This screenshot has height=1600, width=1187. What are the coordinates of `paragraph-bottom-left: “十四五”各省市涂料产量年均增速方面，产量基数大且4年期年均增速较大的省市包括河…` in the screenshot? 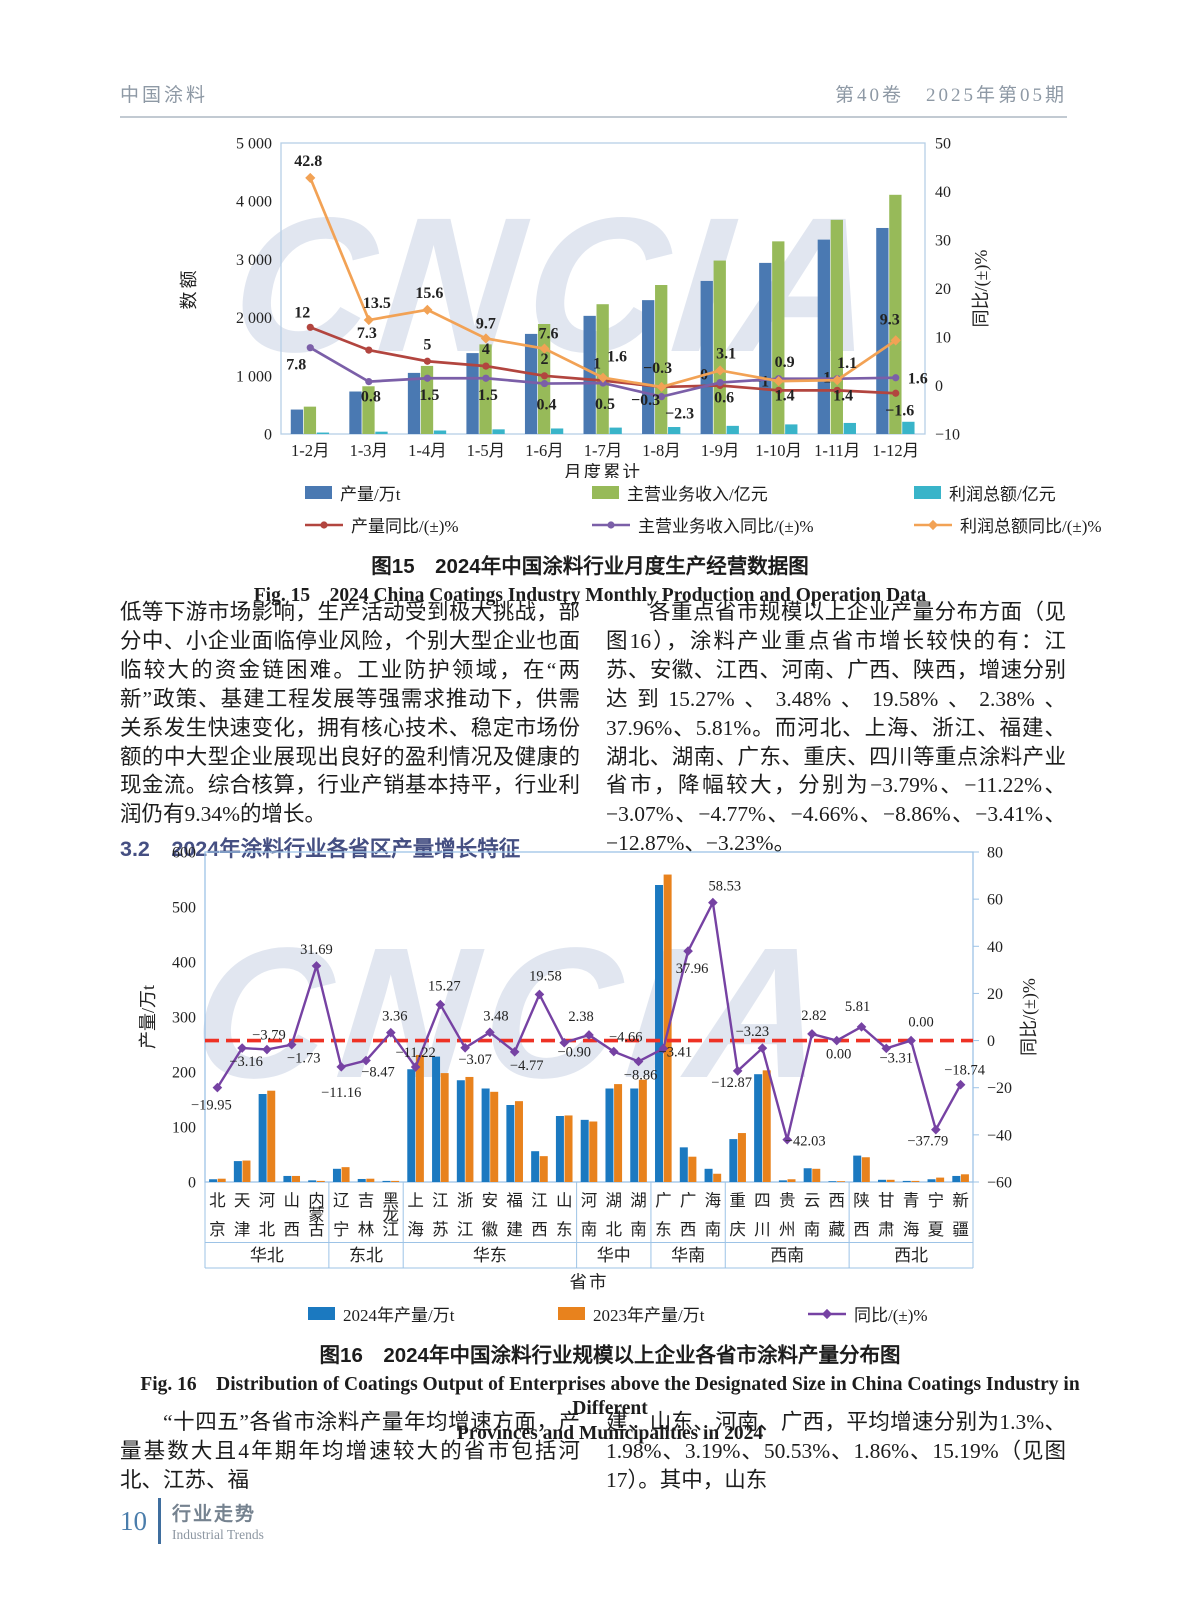 It's located at (350, 1451).